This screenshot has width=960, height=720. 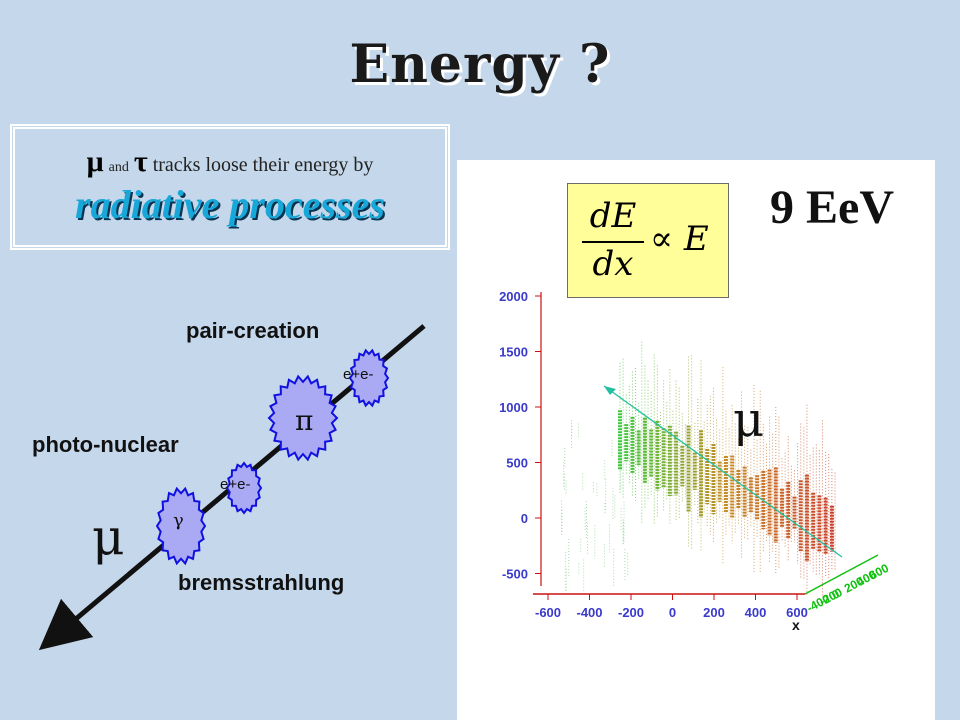 I want to click on slide-title: Energy ?, so click(x=480, y=64).